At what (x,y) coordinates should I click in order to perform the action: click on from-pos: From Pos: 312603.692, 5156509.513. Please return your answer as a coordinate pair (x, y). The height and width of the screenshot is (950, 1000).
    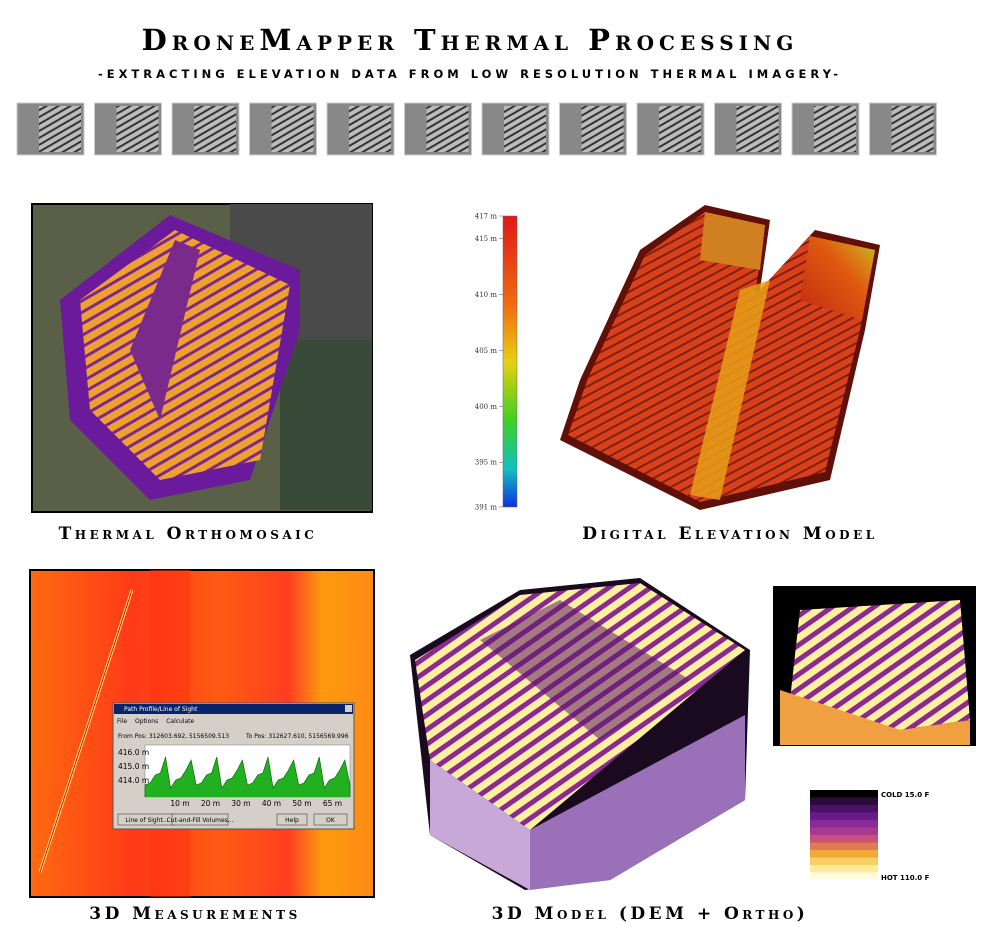
    Looking at the image, I should click on (173, 736).